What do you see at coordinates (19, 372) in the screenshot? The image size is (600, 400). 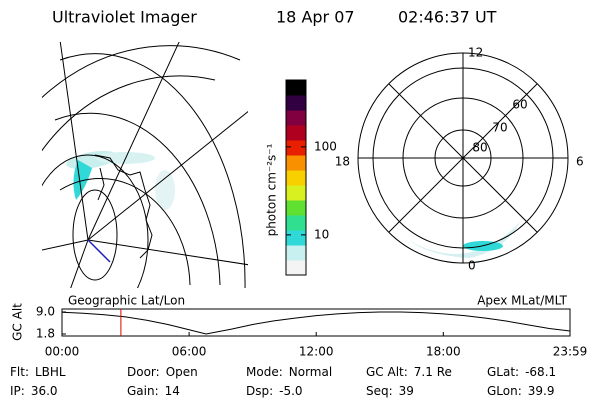 I see `info-label: Flt:` at bounding box center [19, 372].